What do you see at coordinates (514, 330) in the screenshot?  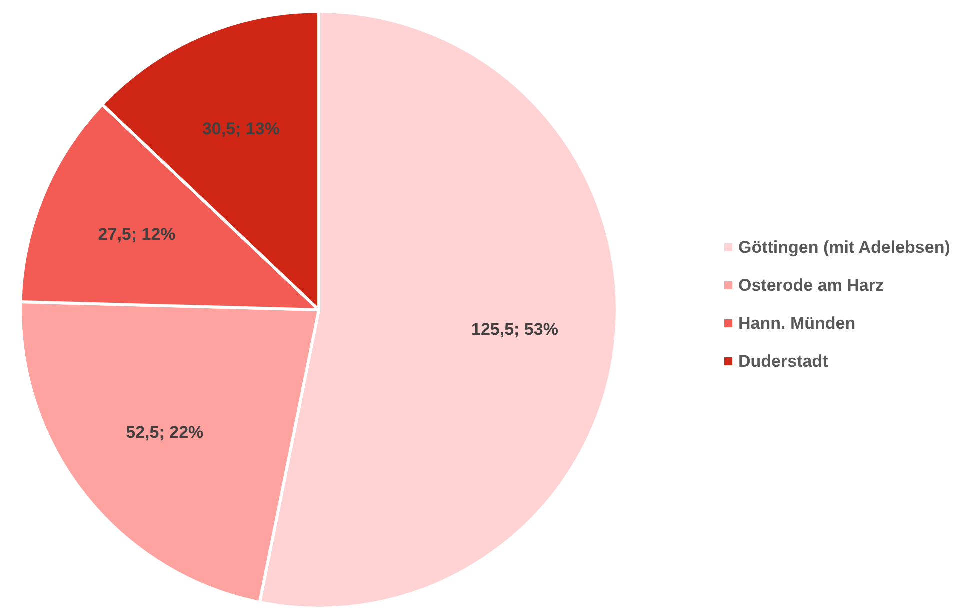 I see `data-label: 125,5; 53%` at bounding box center [514, 330].